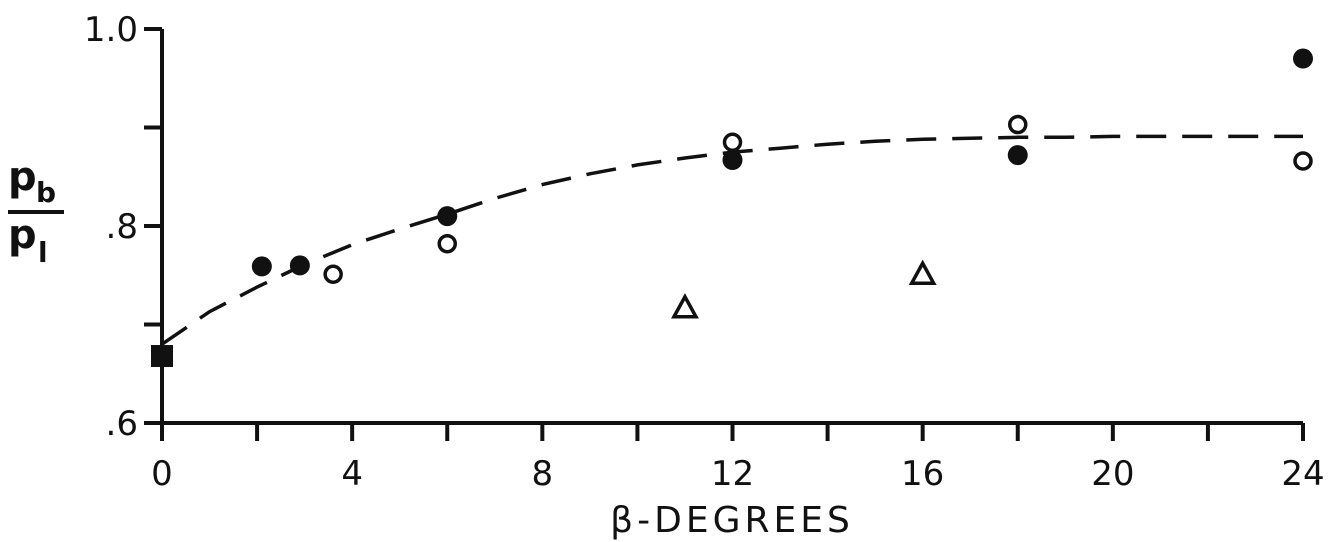 The width and height of the screenshot is (1331, 542). I want to click on y-label-denominator-sub: l, so click(43, 252).